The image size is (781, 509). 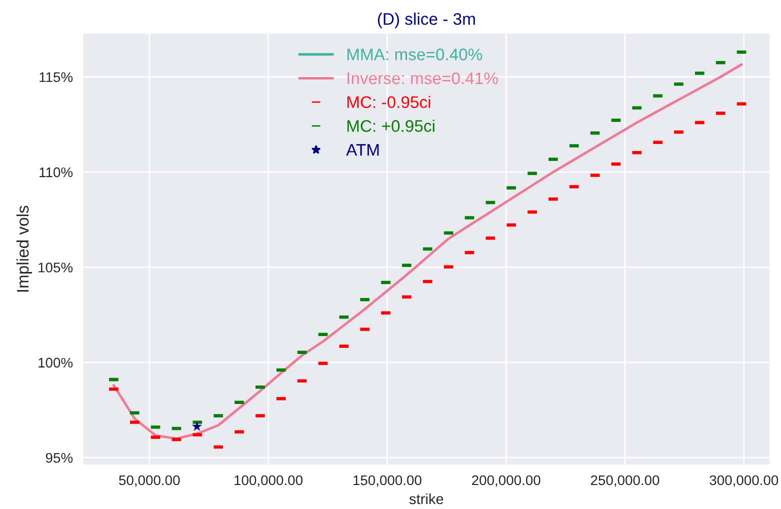 I want to click on chart-title: (D) slice - 3m, so click(x=426, y=20).